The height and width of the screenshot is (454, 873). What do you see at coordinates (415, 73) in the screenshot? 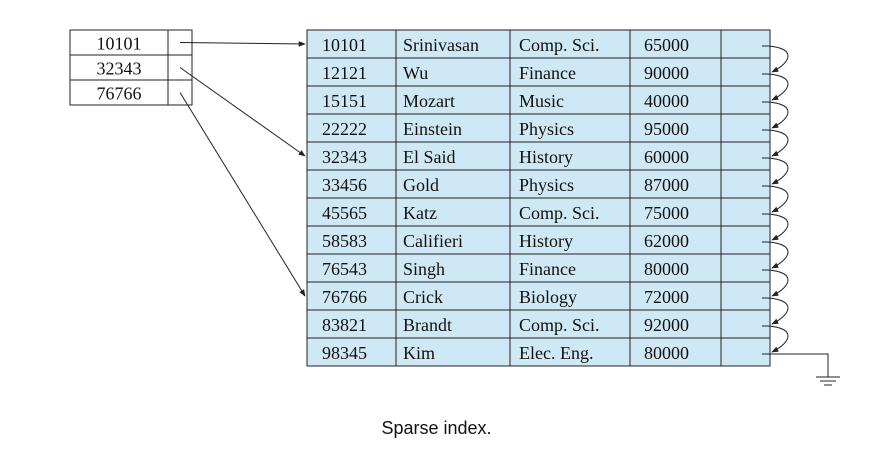
I see `cell-name: Wu` at bounding box center [415, 73].